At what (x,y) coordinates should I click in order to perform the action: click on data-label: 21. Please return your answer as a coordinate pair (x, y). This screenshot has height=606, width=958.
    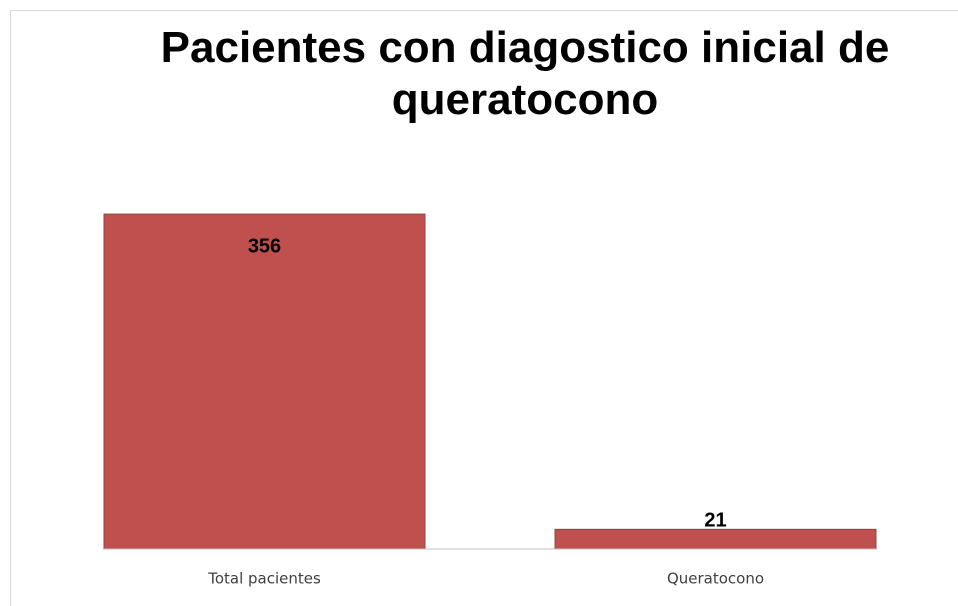
    Looking at the image, I should click on (715, 521).